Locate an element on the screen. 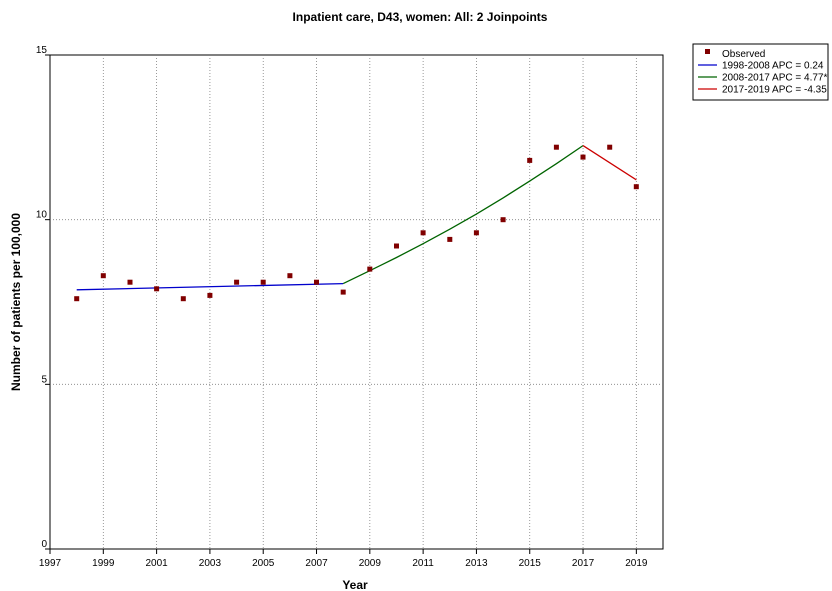  y-tick-label: 0 is located at coordinates (44, 544).